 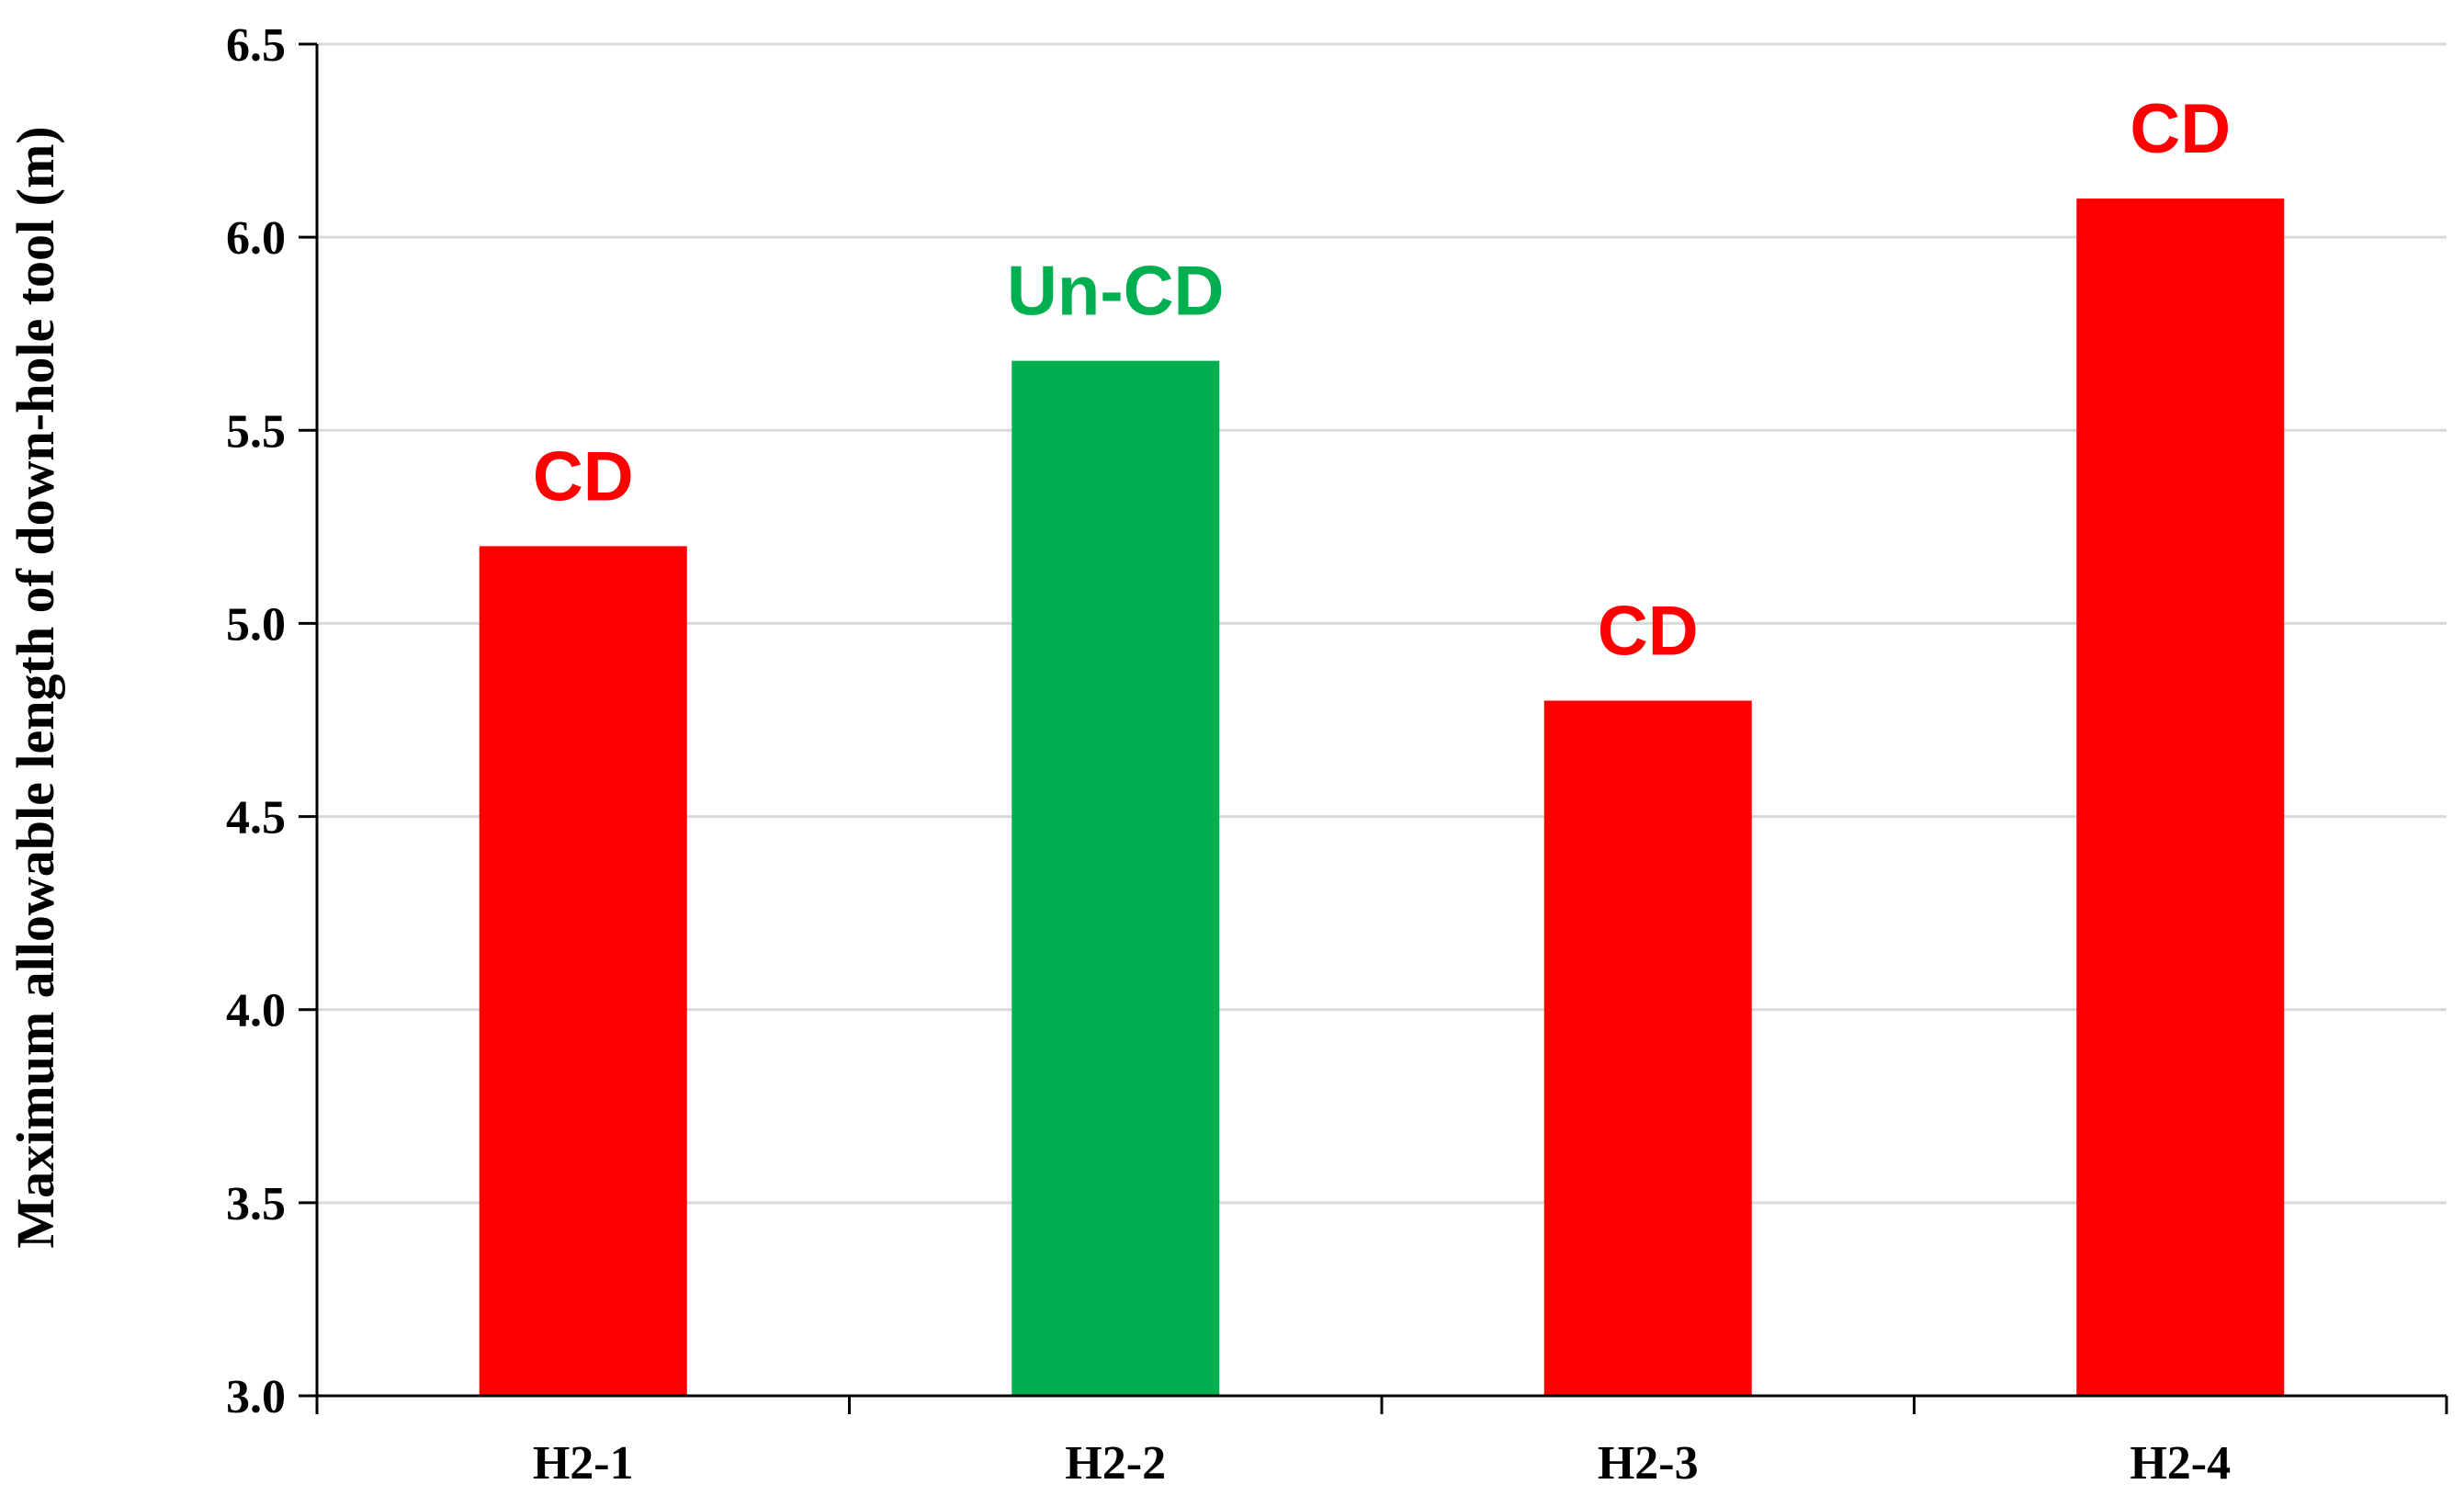 I want to click on y-tick-labels: 3.0 3.5 4.0 4.5 5.0 5.5 6.0 6.5, so click(x=256, y=721).